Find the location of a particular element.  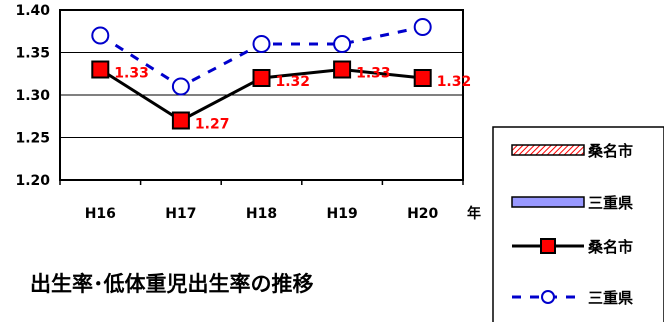

y-tick-label: 1.25 is located at coordinates (32, 139).